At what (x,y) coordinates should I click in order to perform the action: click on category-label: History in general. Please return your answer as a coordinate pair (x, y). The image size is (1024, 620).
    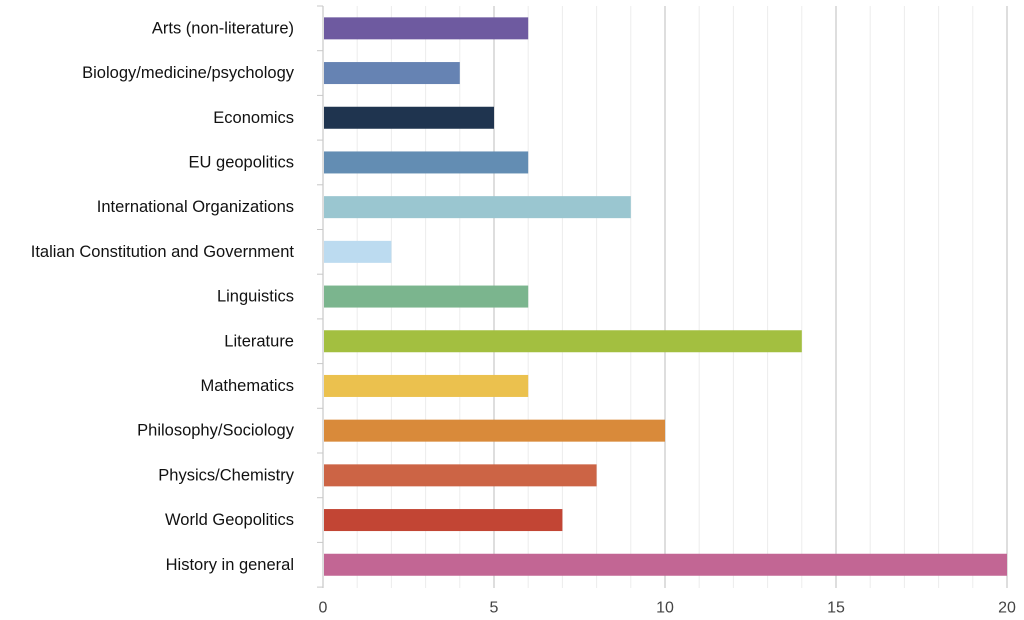
    Looking at the image, I should click on (230, 565).